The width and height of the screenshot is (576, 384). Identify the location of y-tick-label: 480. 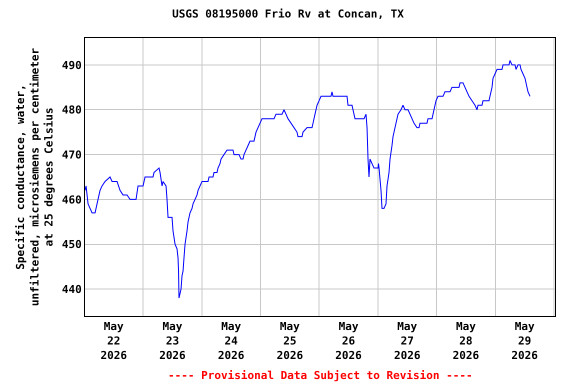
(72, 110).